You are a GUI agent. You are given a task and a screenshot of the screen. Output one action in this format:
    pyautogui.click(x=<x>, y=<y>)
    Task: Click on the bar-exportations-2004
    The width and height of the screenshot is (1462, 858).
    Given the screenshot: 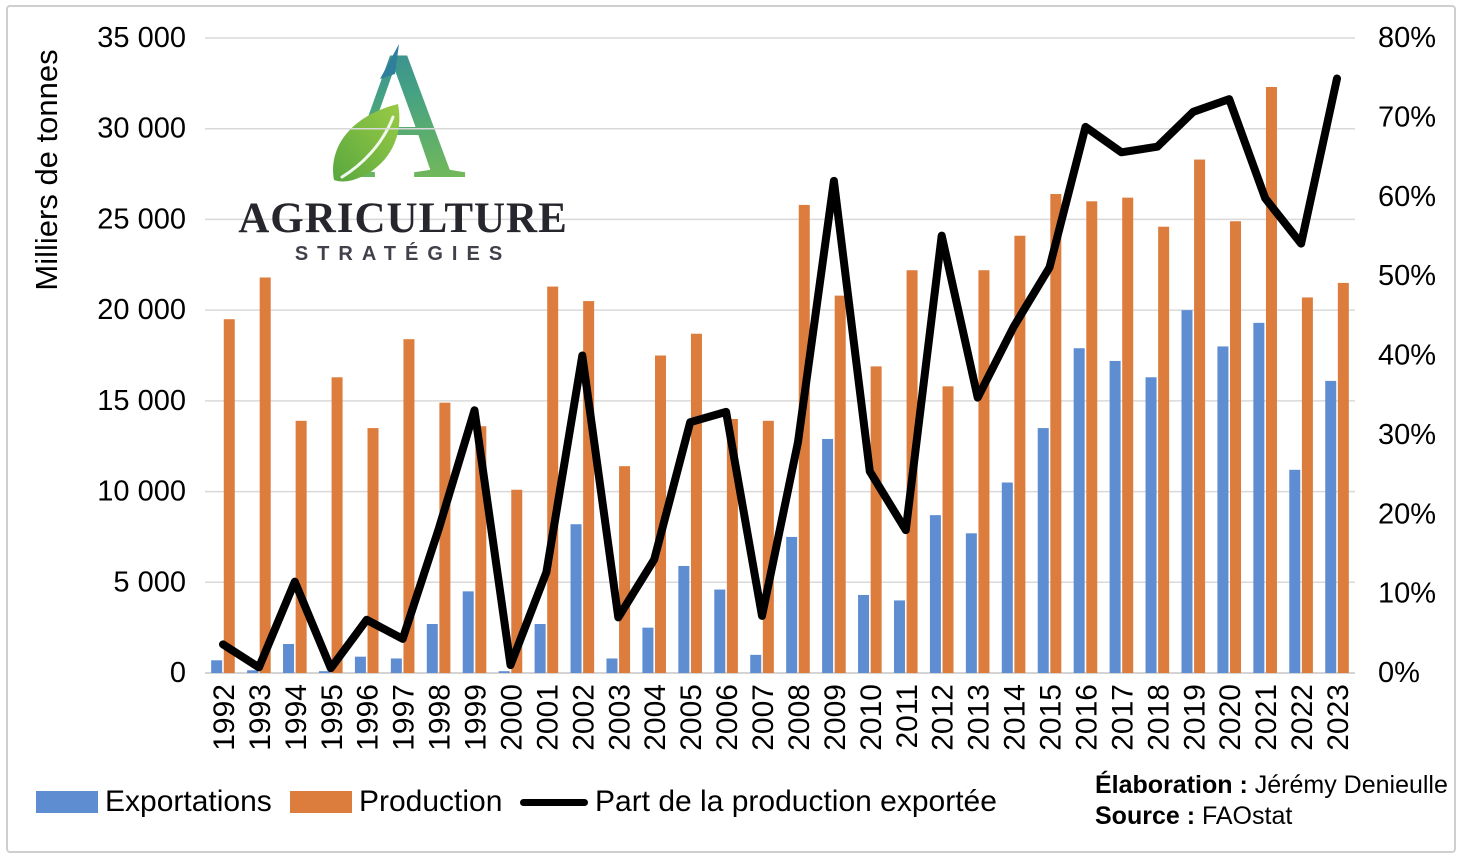 What is the action you would take?
    pyautogui.click(x=648, y=650)
    